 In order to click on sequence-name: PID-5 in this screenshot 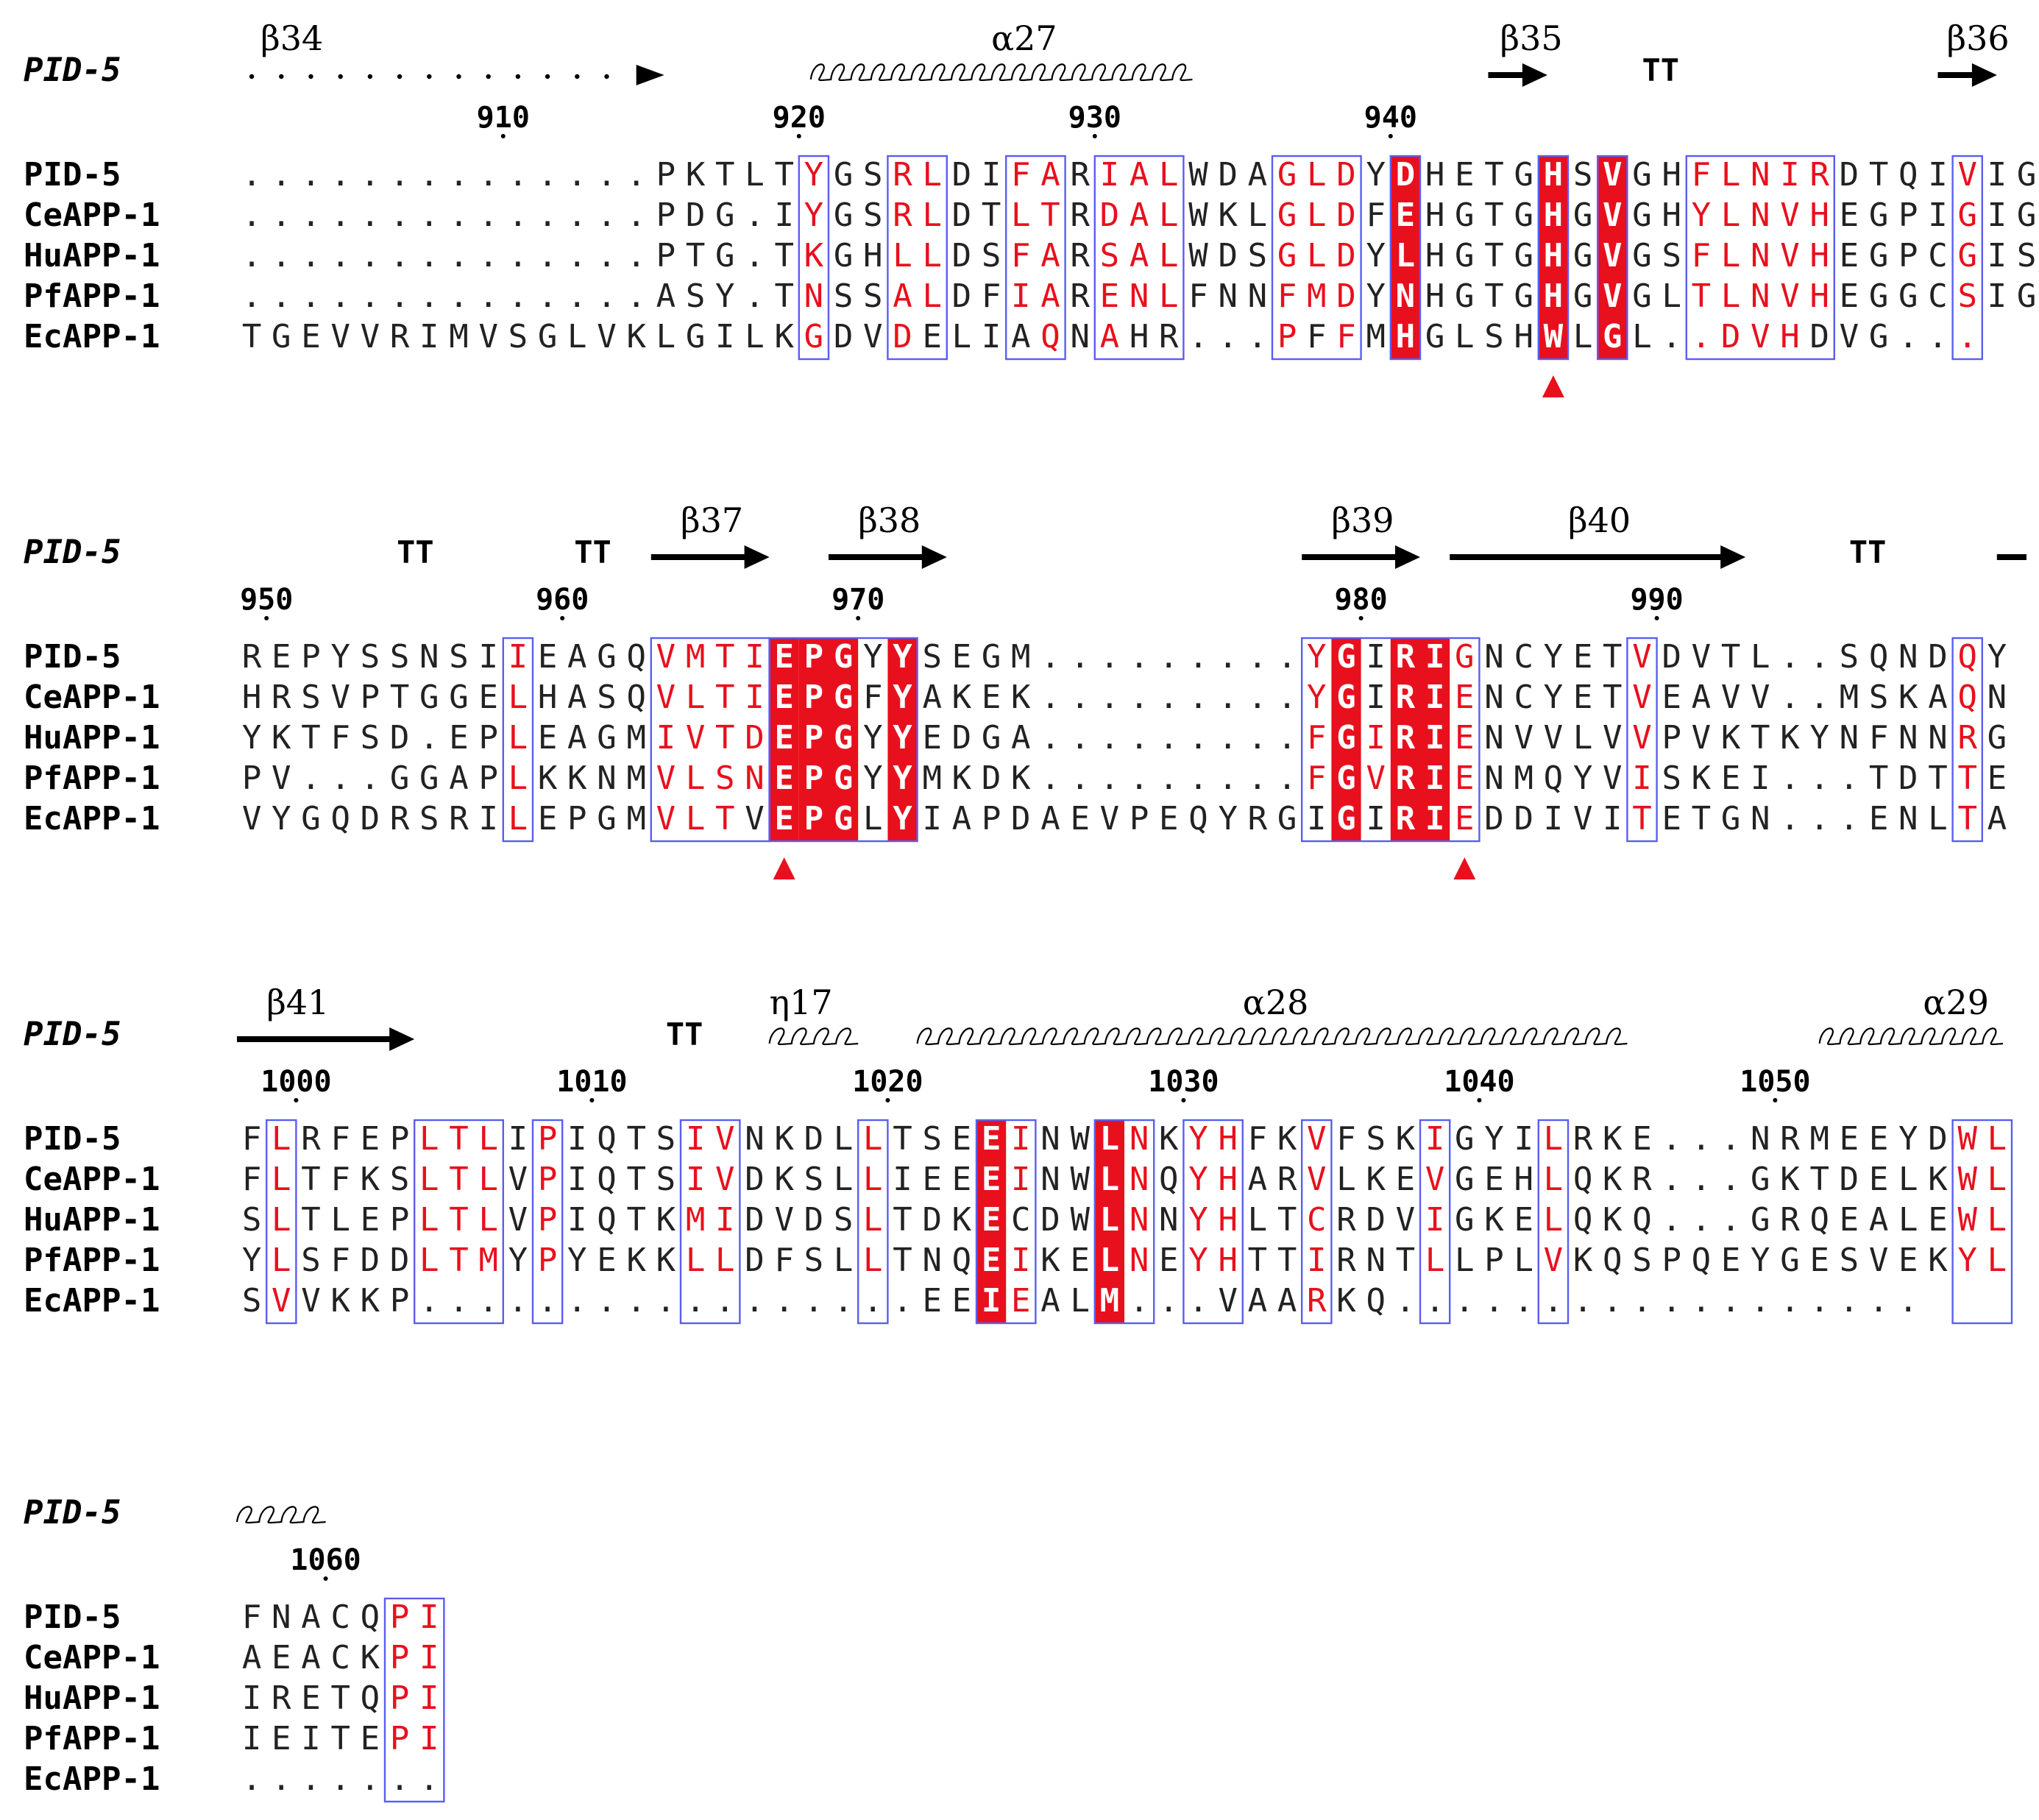, I will do `click(72, 1139)`.